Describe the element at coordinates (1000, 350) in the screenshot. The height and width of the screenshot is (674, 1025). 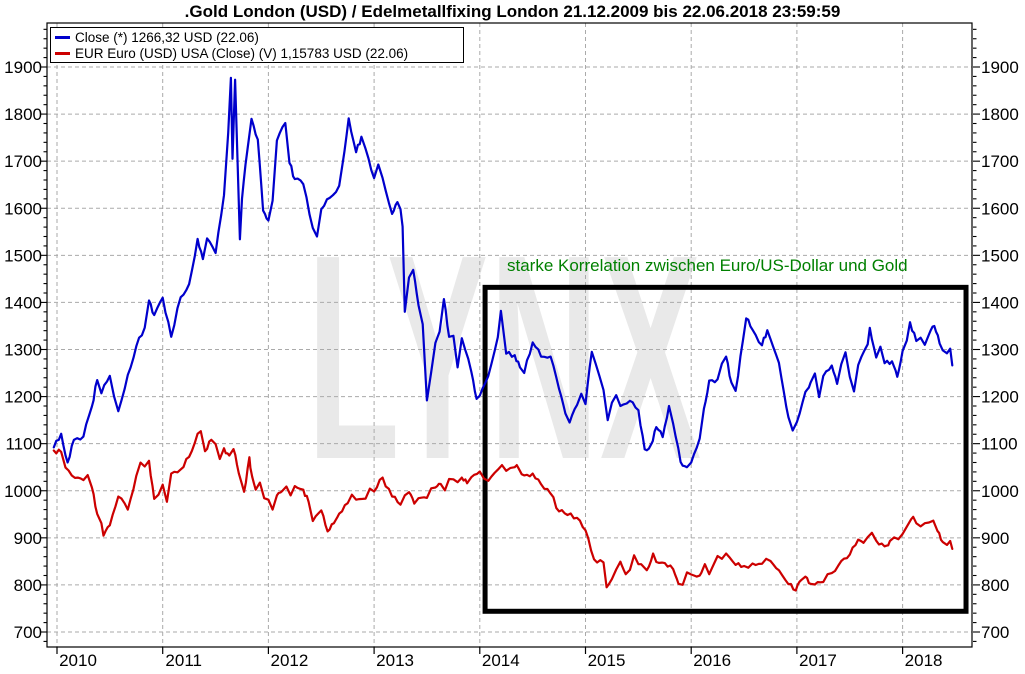
I see `y-axis-label-right-1300: 1300` at that location.